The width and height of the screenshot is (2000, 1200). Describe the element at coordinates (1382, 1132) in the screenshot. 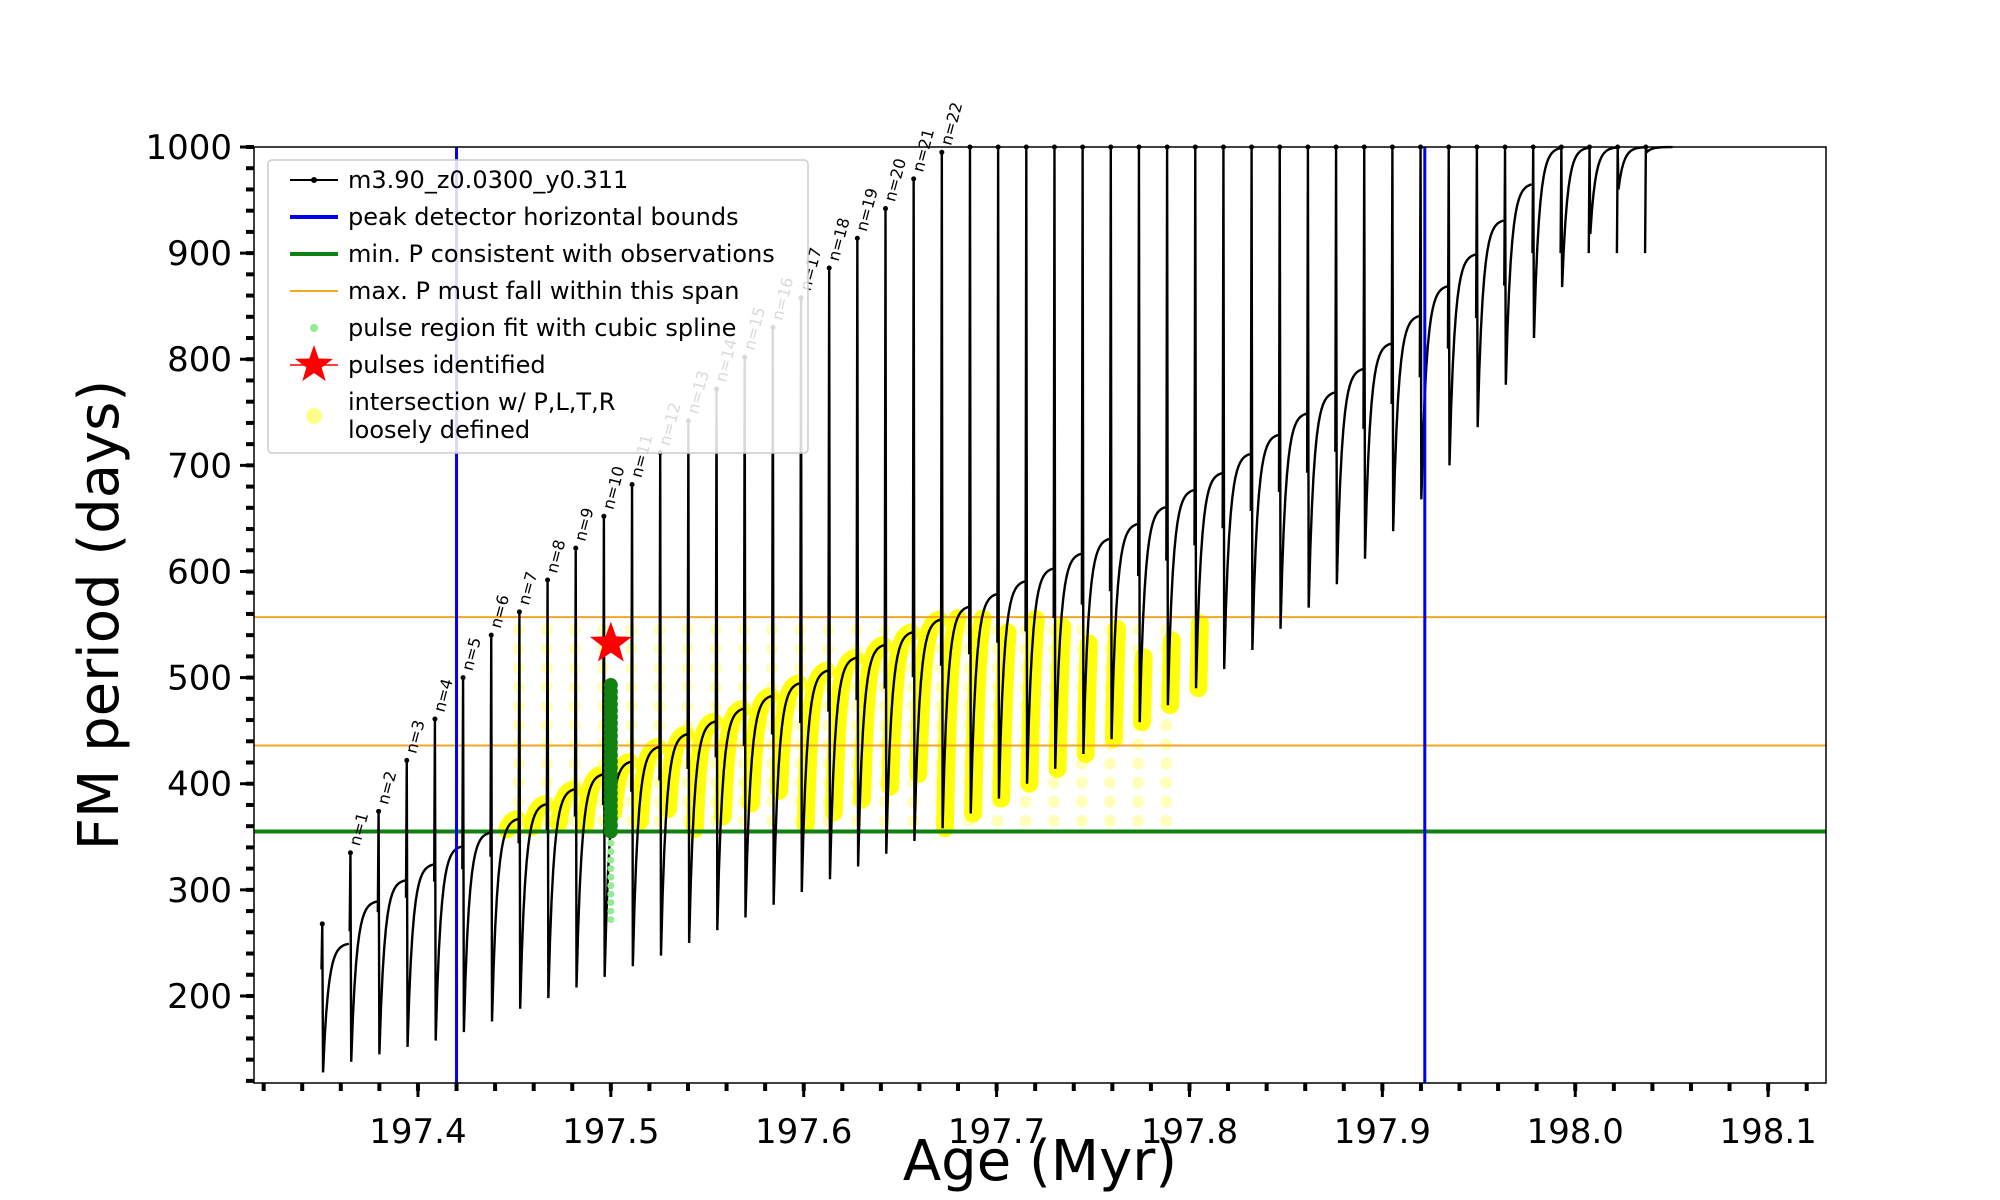

I see `x-tick-label: 197.9` at that location.